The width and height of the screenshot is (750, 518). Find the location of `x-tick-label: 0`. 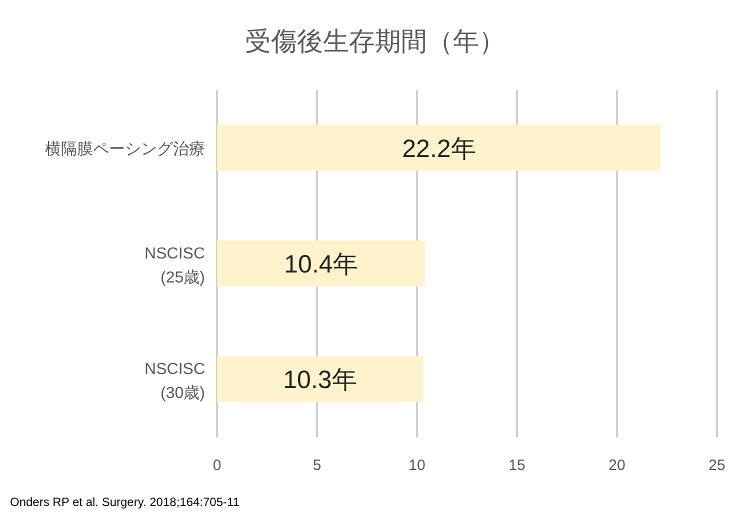

x-tick-label: 0 is located at coordinates (217, 465).